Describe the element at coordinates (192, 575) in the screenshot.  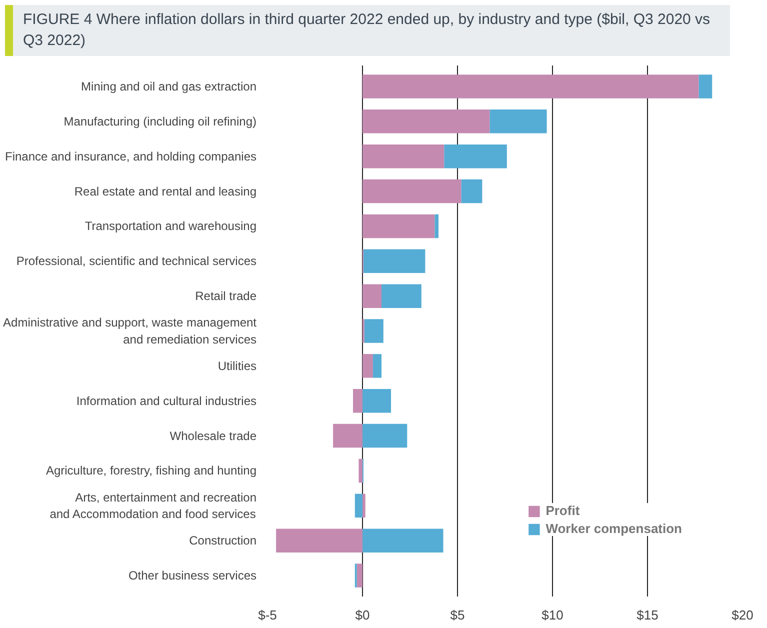
I see `y-tick-label: Other business services` at that location.